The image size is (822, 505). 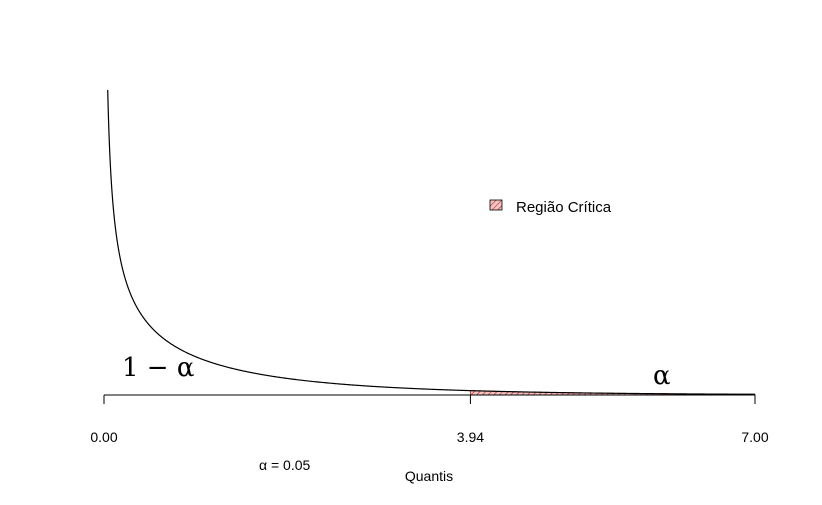 What do you see at coordinates (429, 476) in the screenshot?
I see `x-axis-label: Quantis` at bounding box center [429, 476].